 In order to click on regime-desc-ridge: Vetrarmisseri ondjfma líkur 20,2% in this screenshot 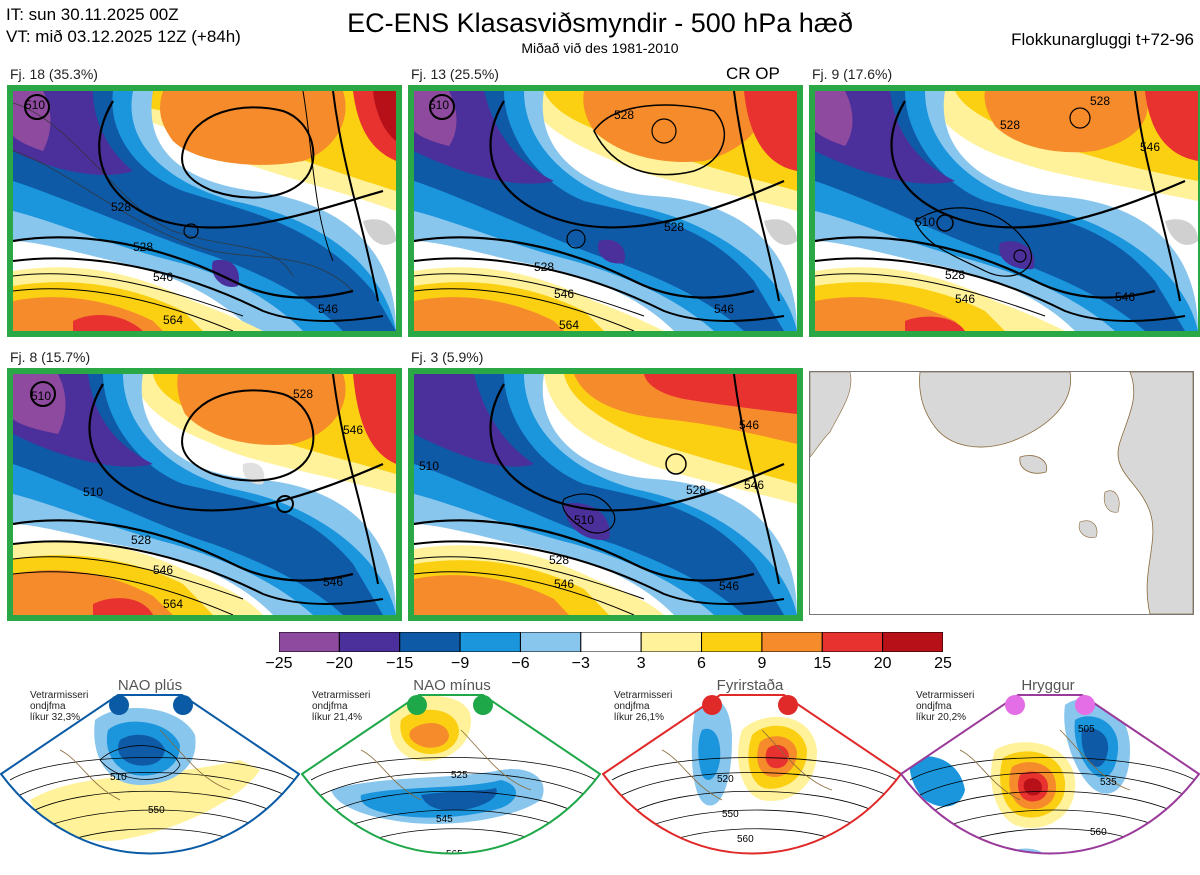, I will do `click(945, 706)`.